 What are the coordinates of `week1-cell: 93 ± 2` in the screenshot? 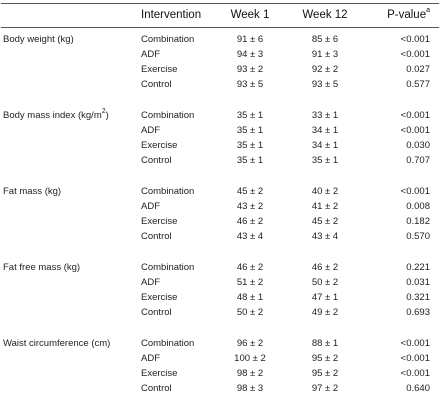 It's located at (250, 69).